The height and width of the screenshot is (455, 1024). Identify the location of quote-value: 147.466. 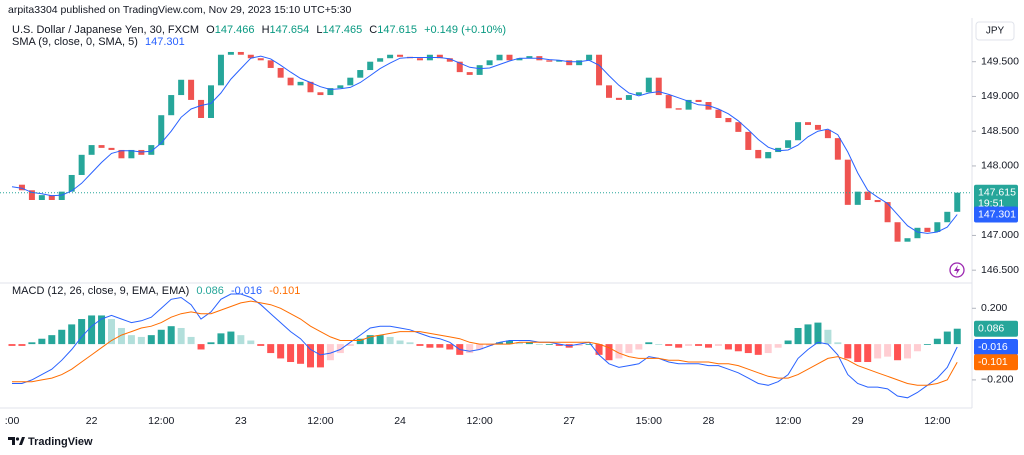
(235, 30).